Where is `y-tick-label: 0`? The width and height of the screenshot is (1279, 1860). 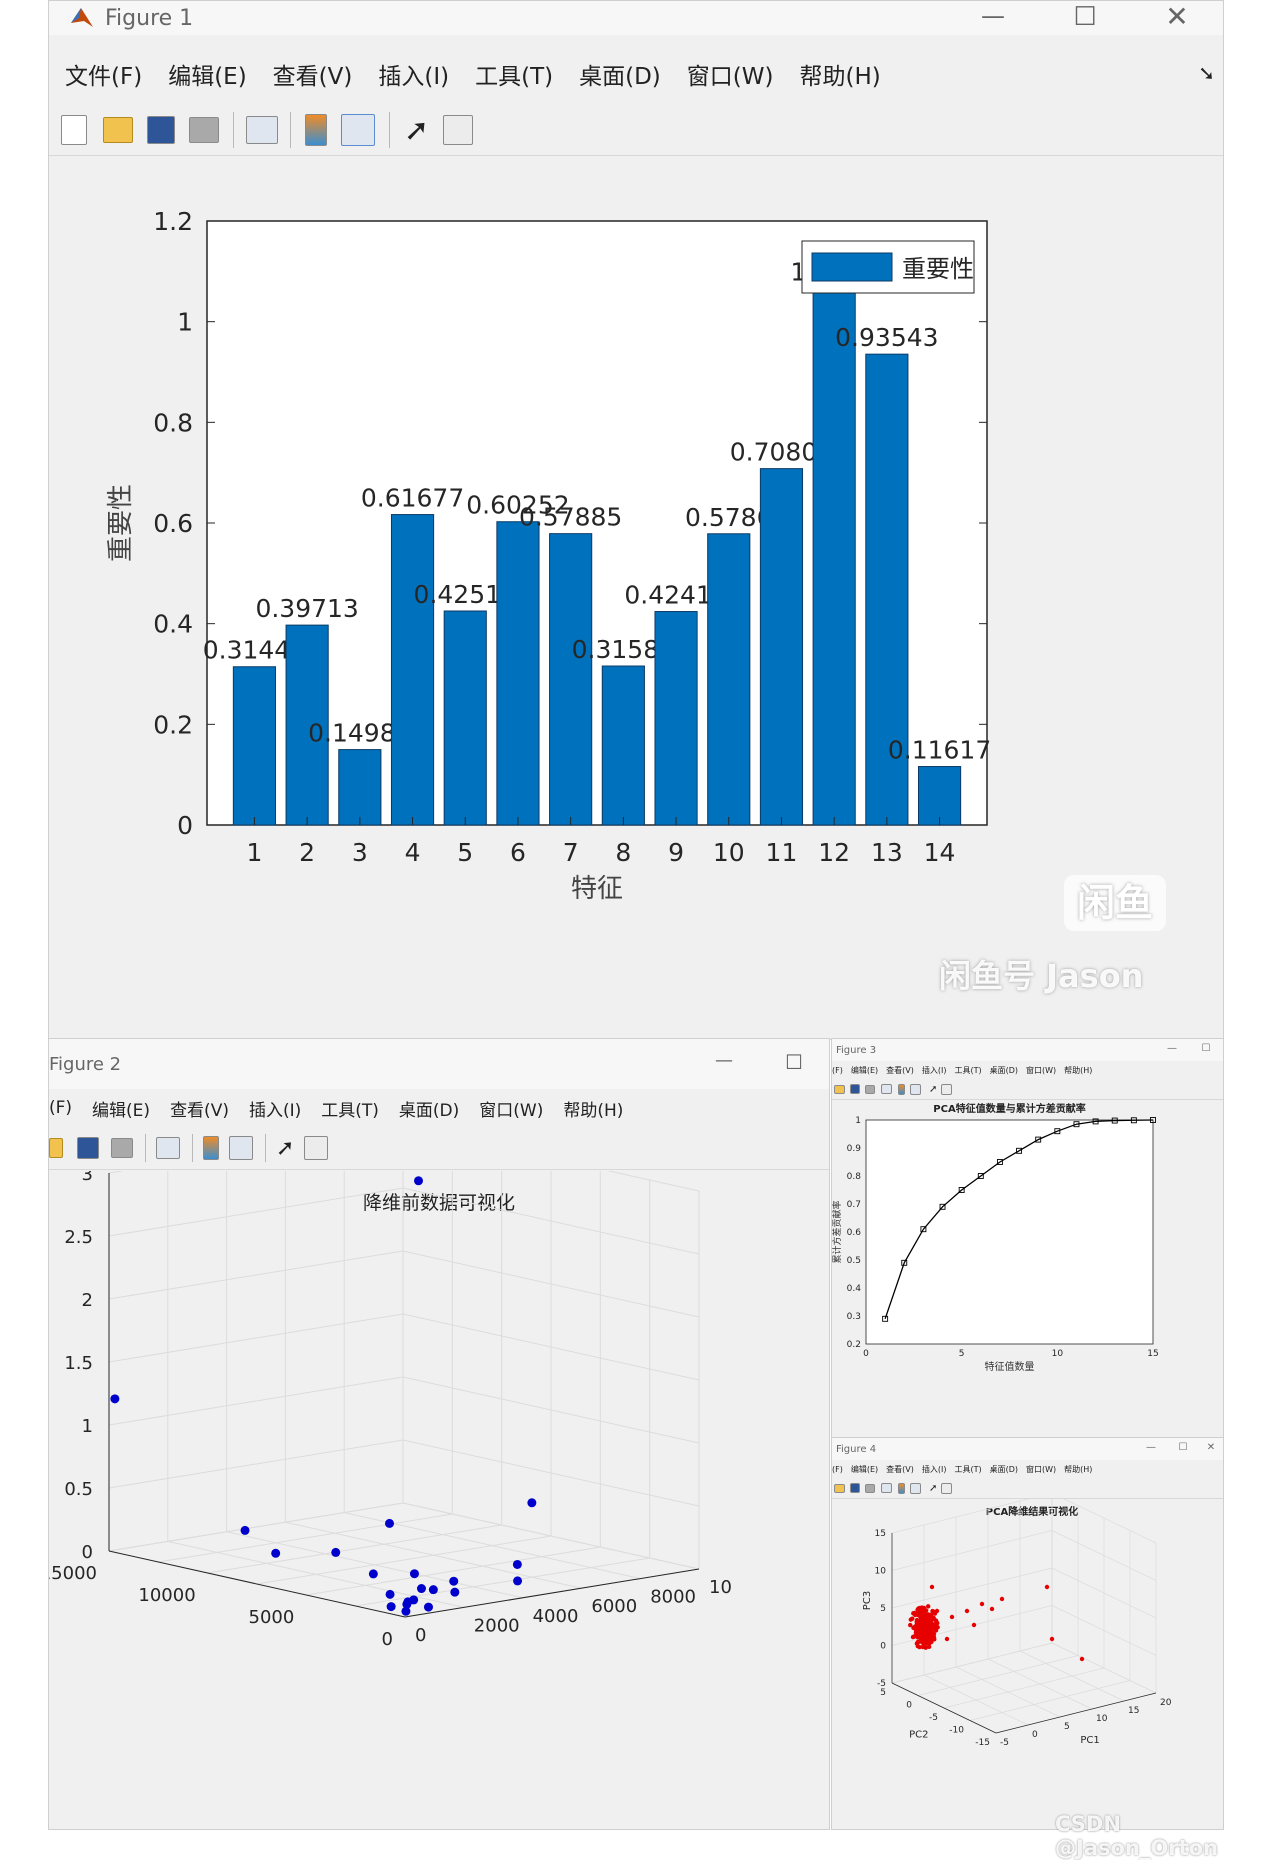
y-tick-label: 0 is located at coordinates (909, 1706).